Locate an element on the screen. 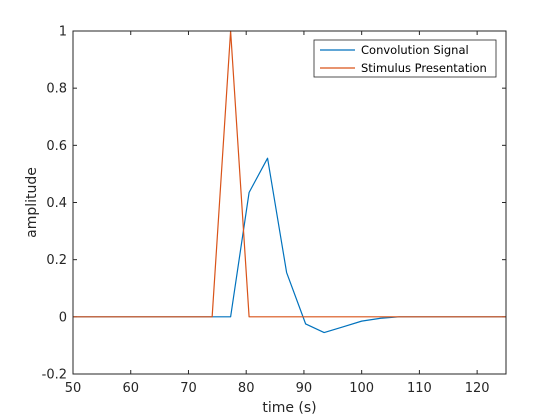 The height and width of the screenshot is (420, 560). y-tick-label: 0 is located at coordinates (63, 317).